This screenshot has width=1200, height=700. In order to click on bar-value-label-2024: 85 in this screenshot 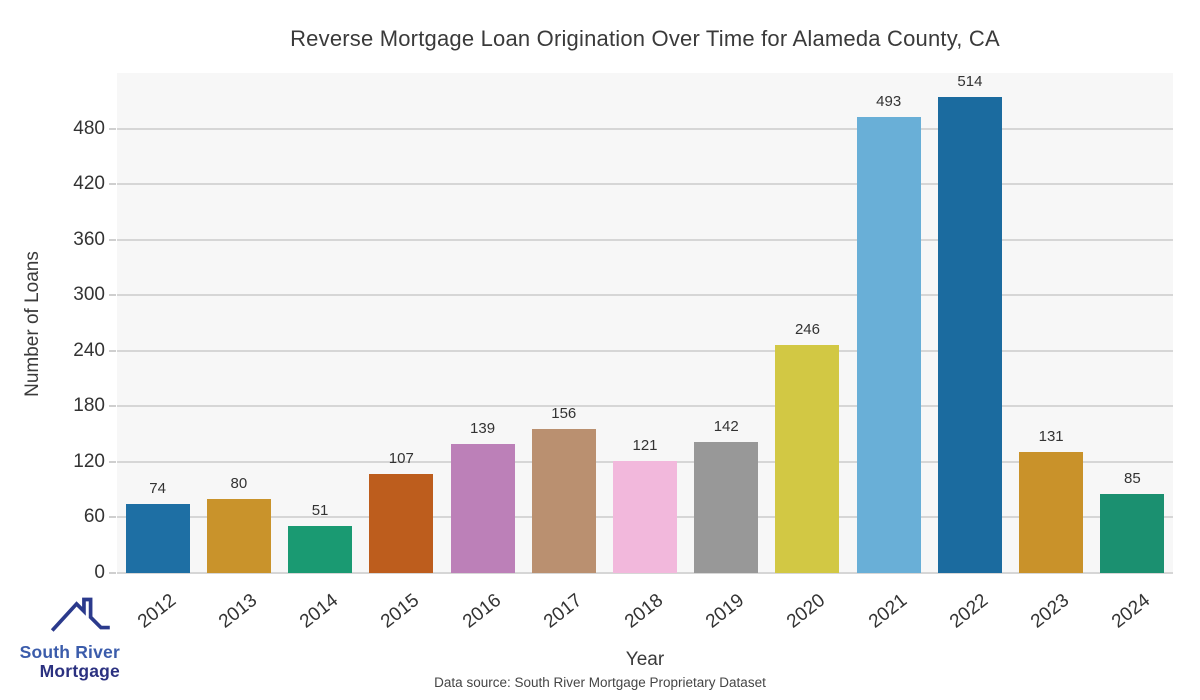, I will do `click(1132, 479)`.